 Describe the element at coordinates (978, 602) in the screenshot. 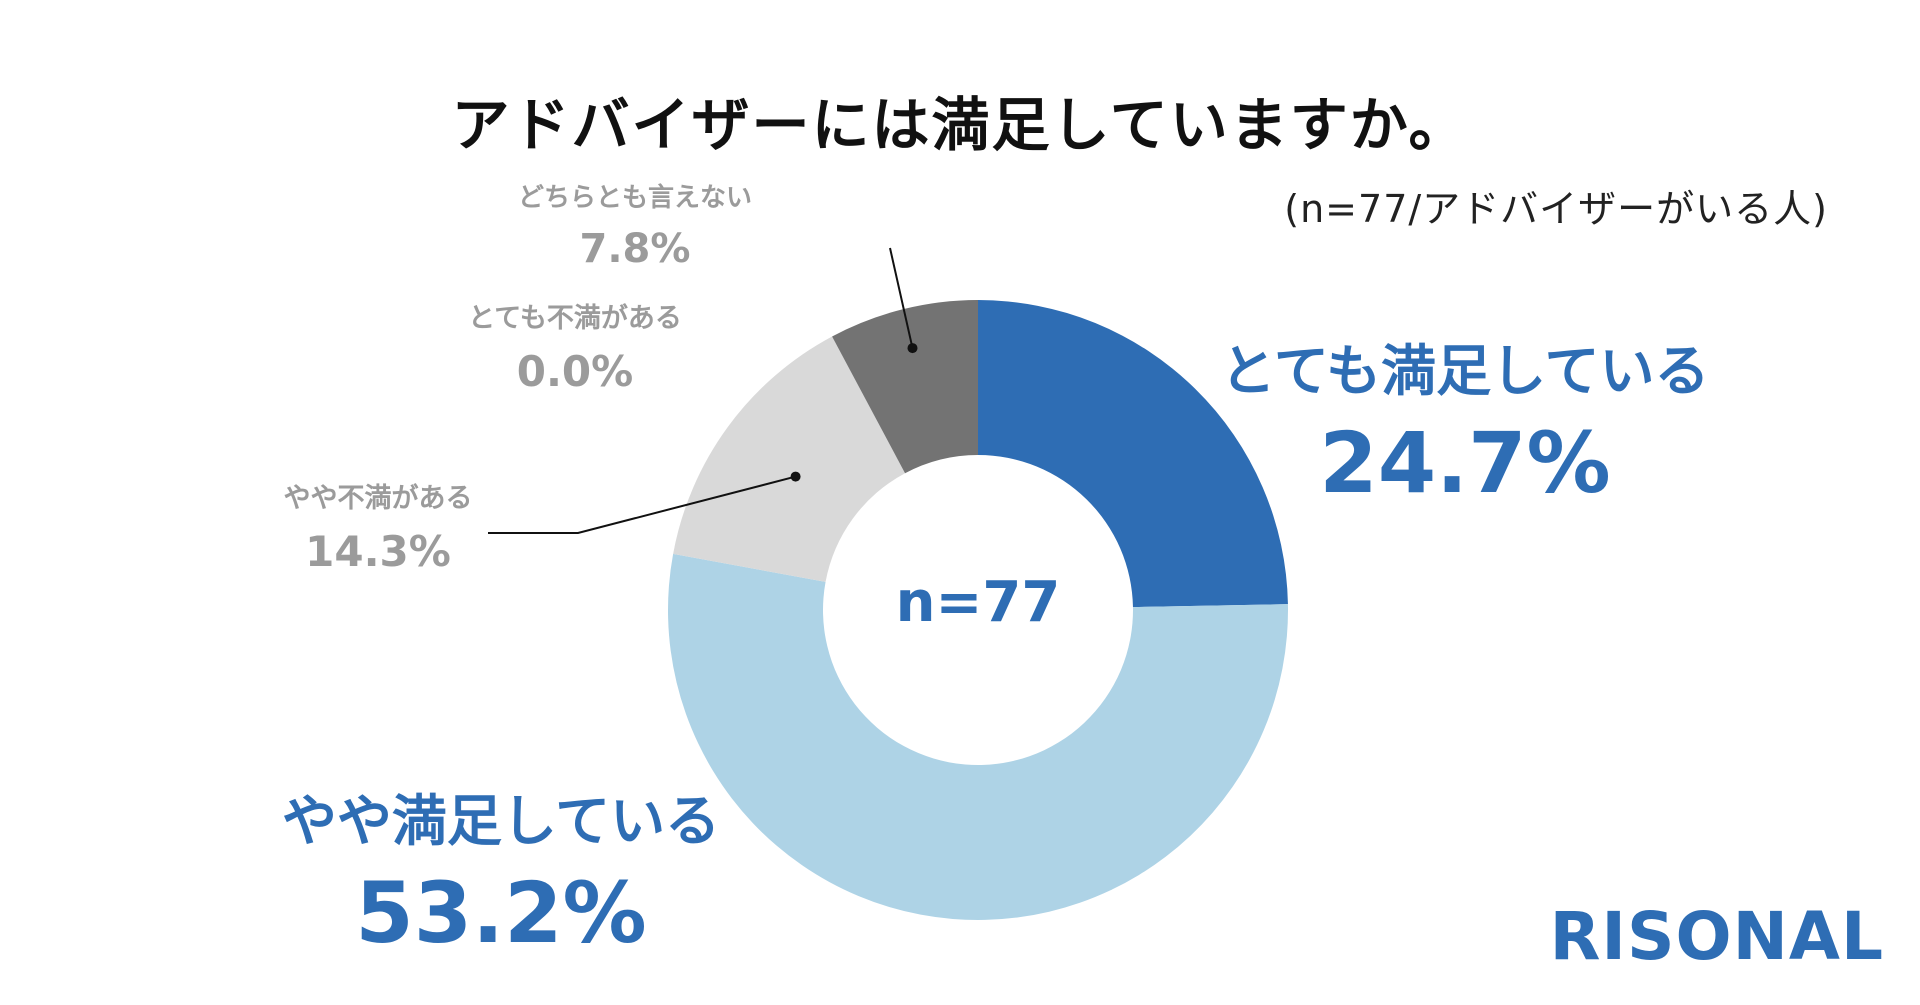

I see `center-label: n=77` at that location.